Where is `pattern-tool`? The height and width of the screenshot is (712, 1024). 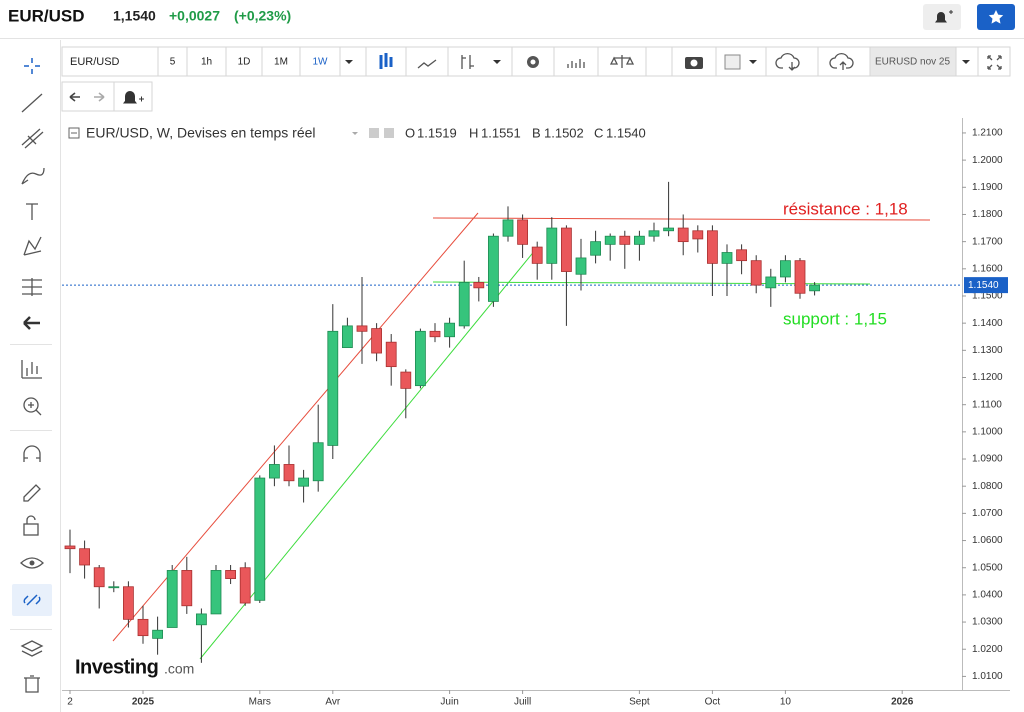
pattern-tool is located at coordinates (32, 246).